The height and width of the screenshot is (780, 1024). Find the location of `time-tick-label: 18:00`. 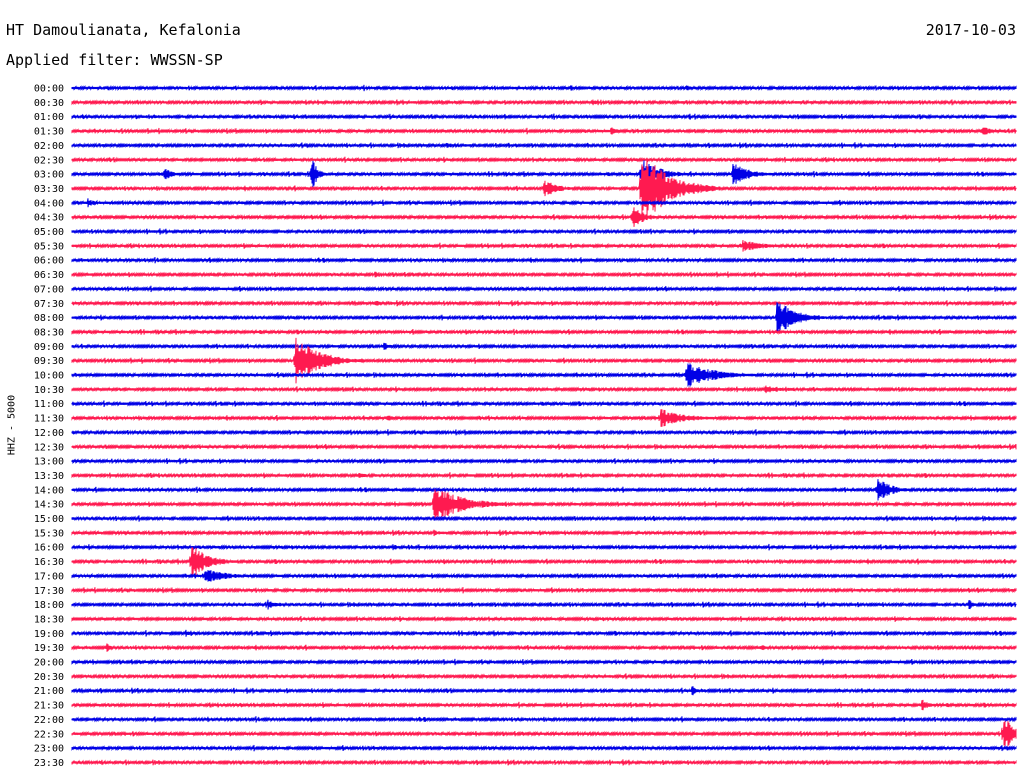

time-tick-label: 18:00 is located at coordinates (49, 605).